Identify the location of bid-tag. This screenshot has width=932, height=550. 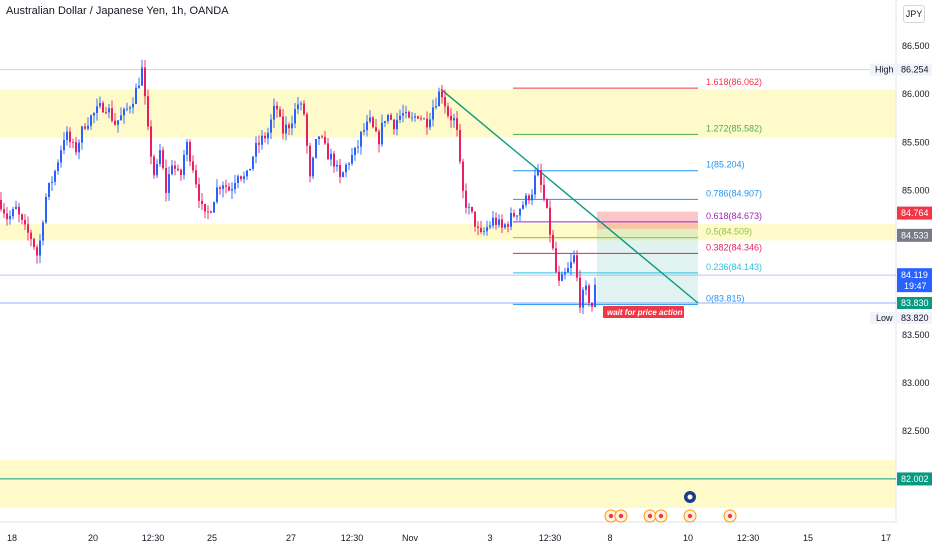
(914, 302).